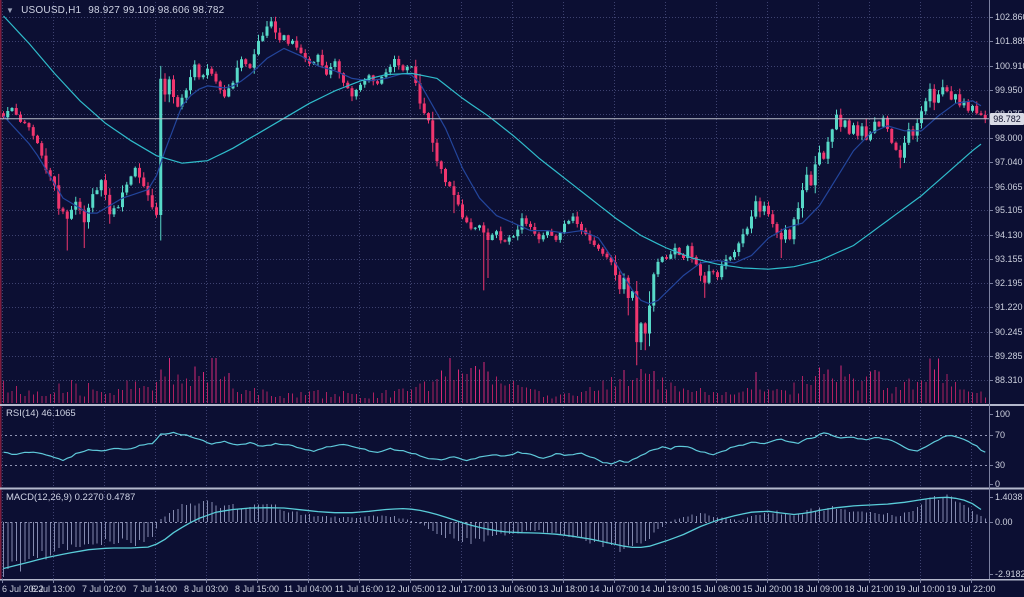 The image size is (1024, 597). Describe the element at coordinates (1009, 187) in the screenshot. I see `svg-text: 96.065` at that location.